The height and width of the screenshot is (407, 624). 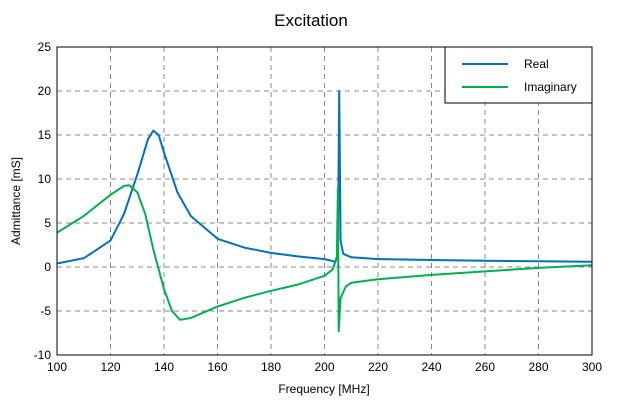 What do you see at coordinates (57, 367) in the screenshot?
I see `x-tick-label: 100` at bounding box center [57, 367].